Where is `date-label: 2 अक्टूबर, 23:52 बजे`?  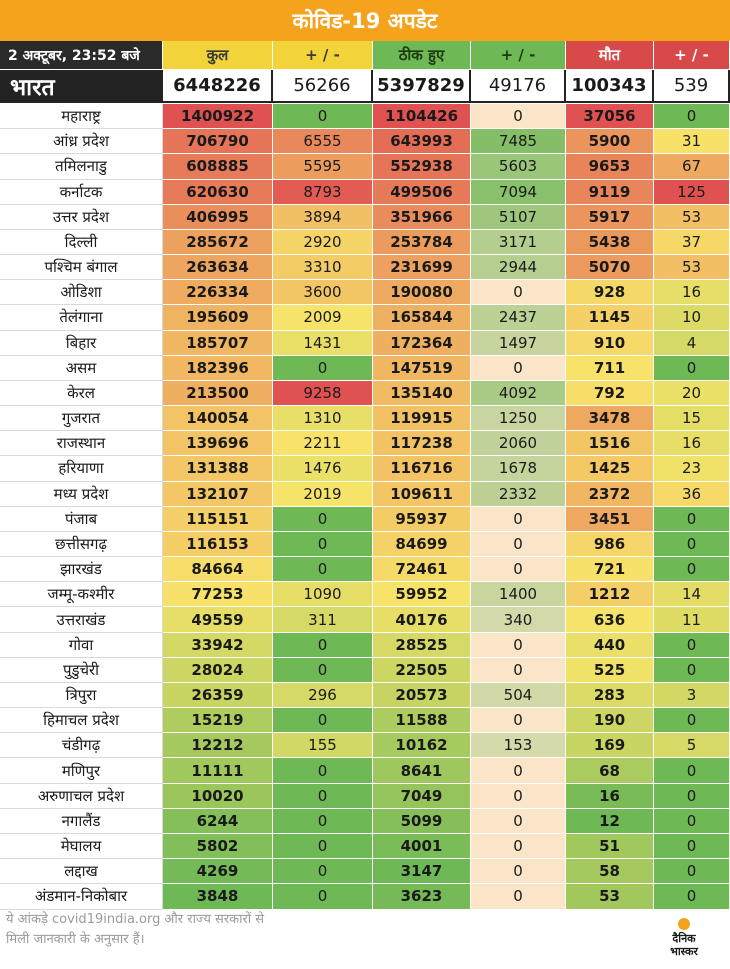 date-label: 2 अक्टूबर, 23:52 बजे is located at coordinates (81, 55).